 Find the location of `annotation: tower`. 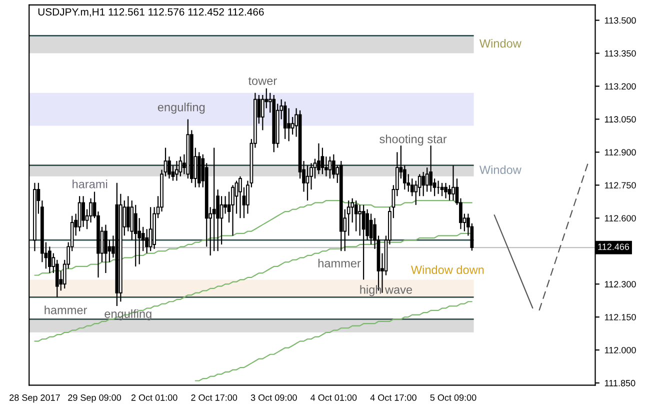

annotation: tower is located at coordinates (262, 81).